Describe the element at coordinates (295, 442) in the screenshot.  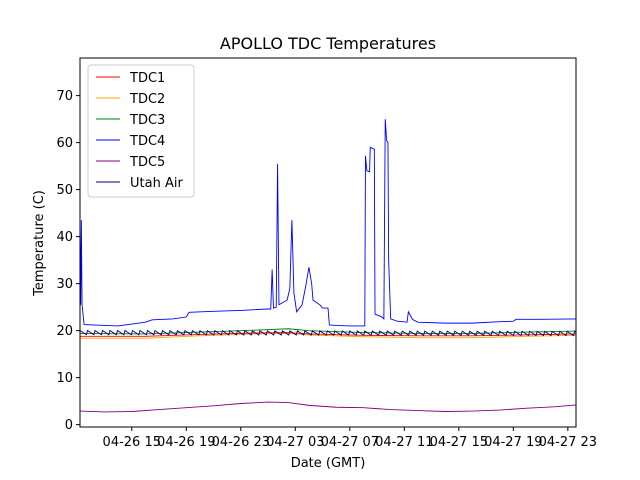
I see `x-tick-label: 04-27 03` at that location.